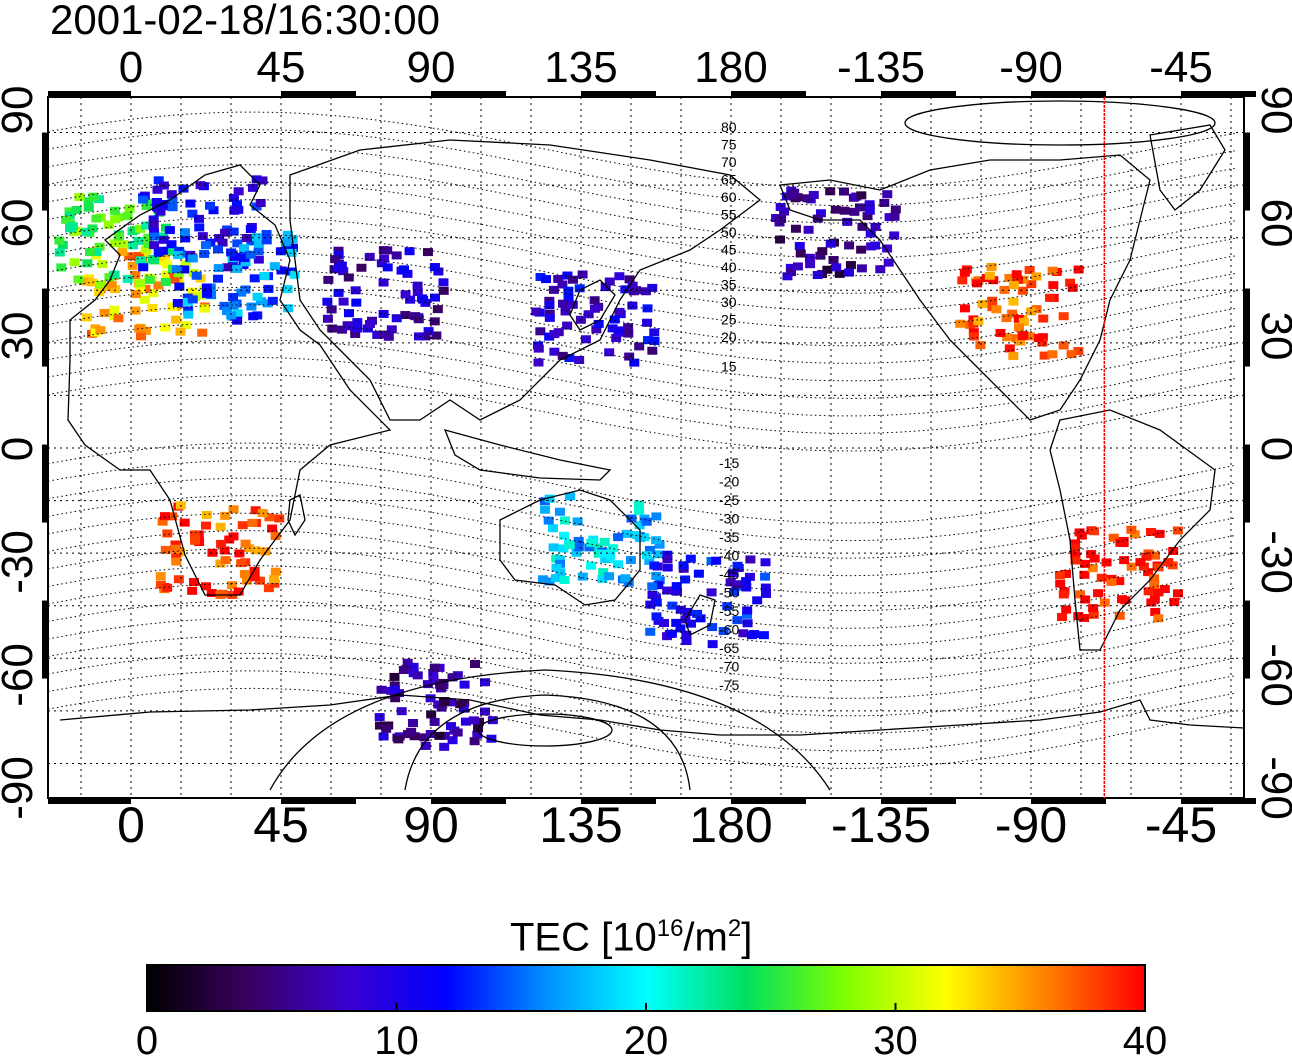 The image size is (1292, 1057). What do you see at coordinates (1031, 67) in the screenshot?
I see `lon-tick-label-top: -90` at bounding box center [1031, 67].